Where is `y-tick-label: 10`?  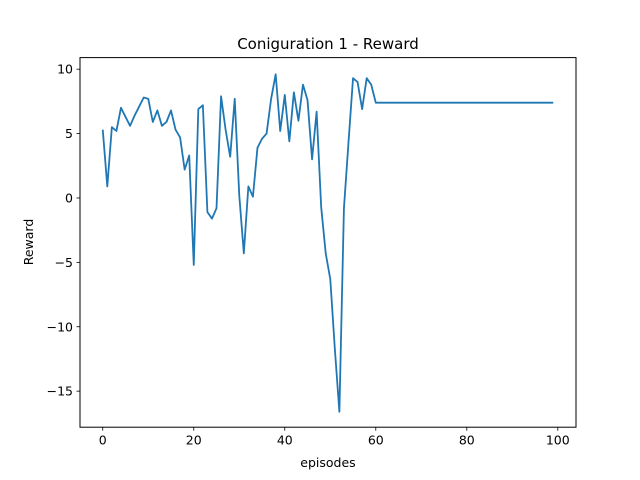 y-tick-label: 10 is located at coordinates (65, 69).